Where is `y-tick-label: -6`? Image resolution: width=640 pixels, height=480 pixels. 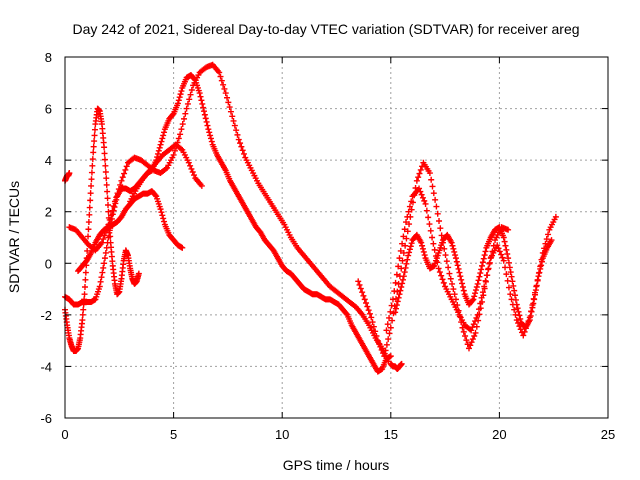 y-tick-label: -6 is located at coordinates (46, 418).